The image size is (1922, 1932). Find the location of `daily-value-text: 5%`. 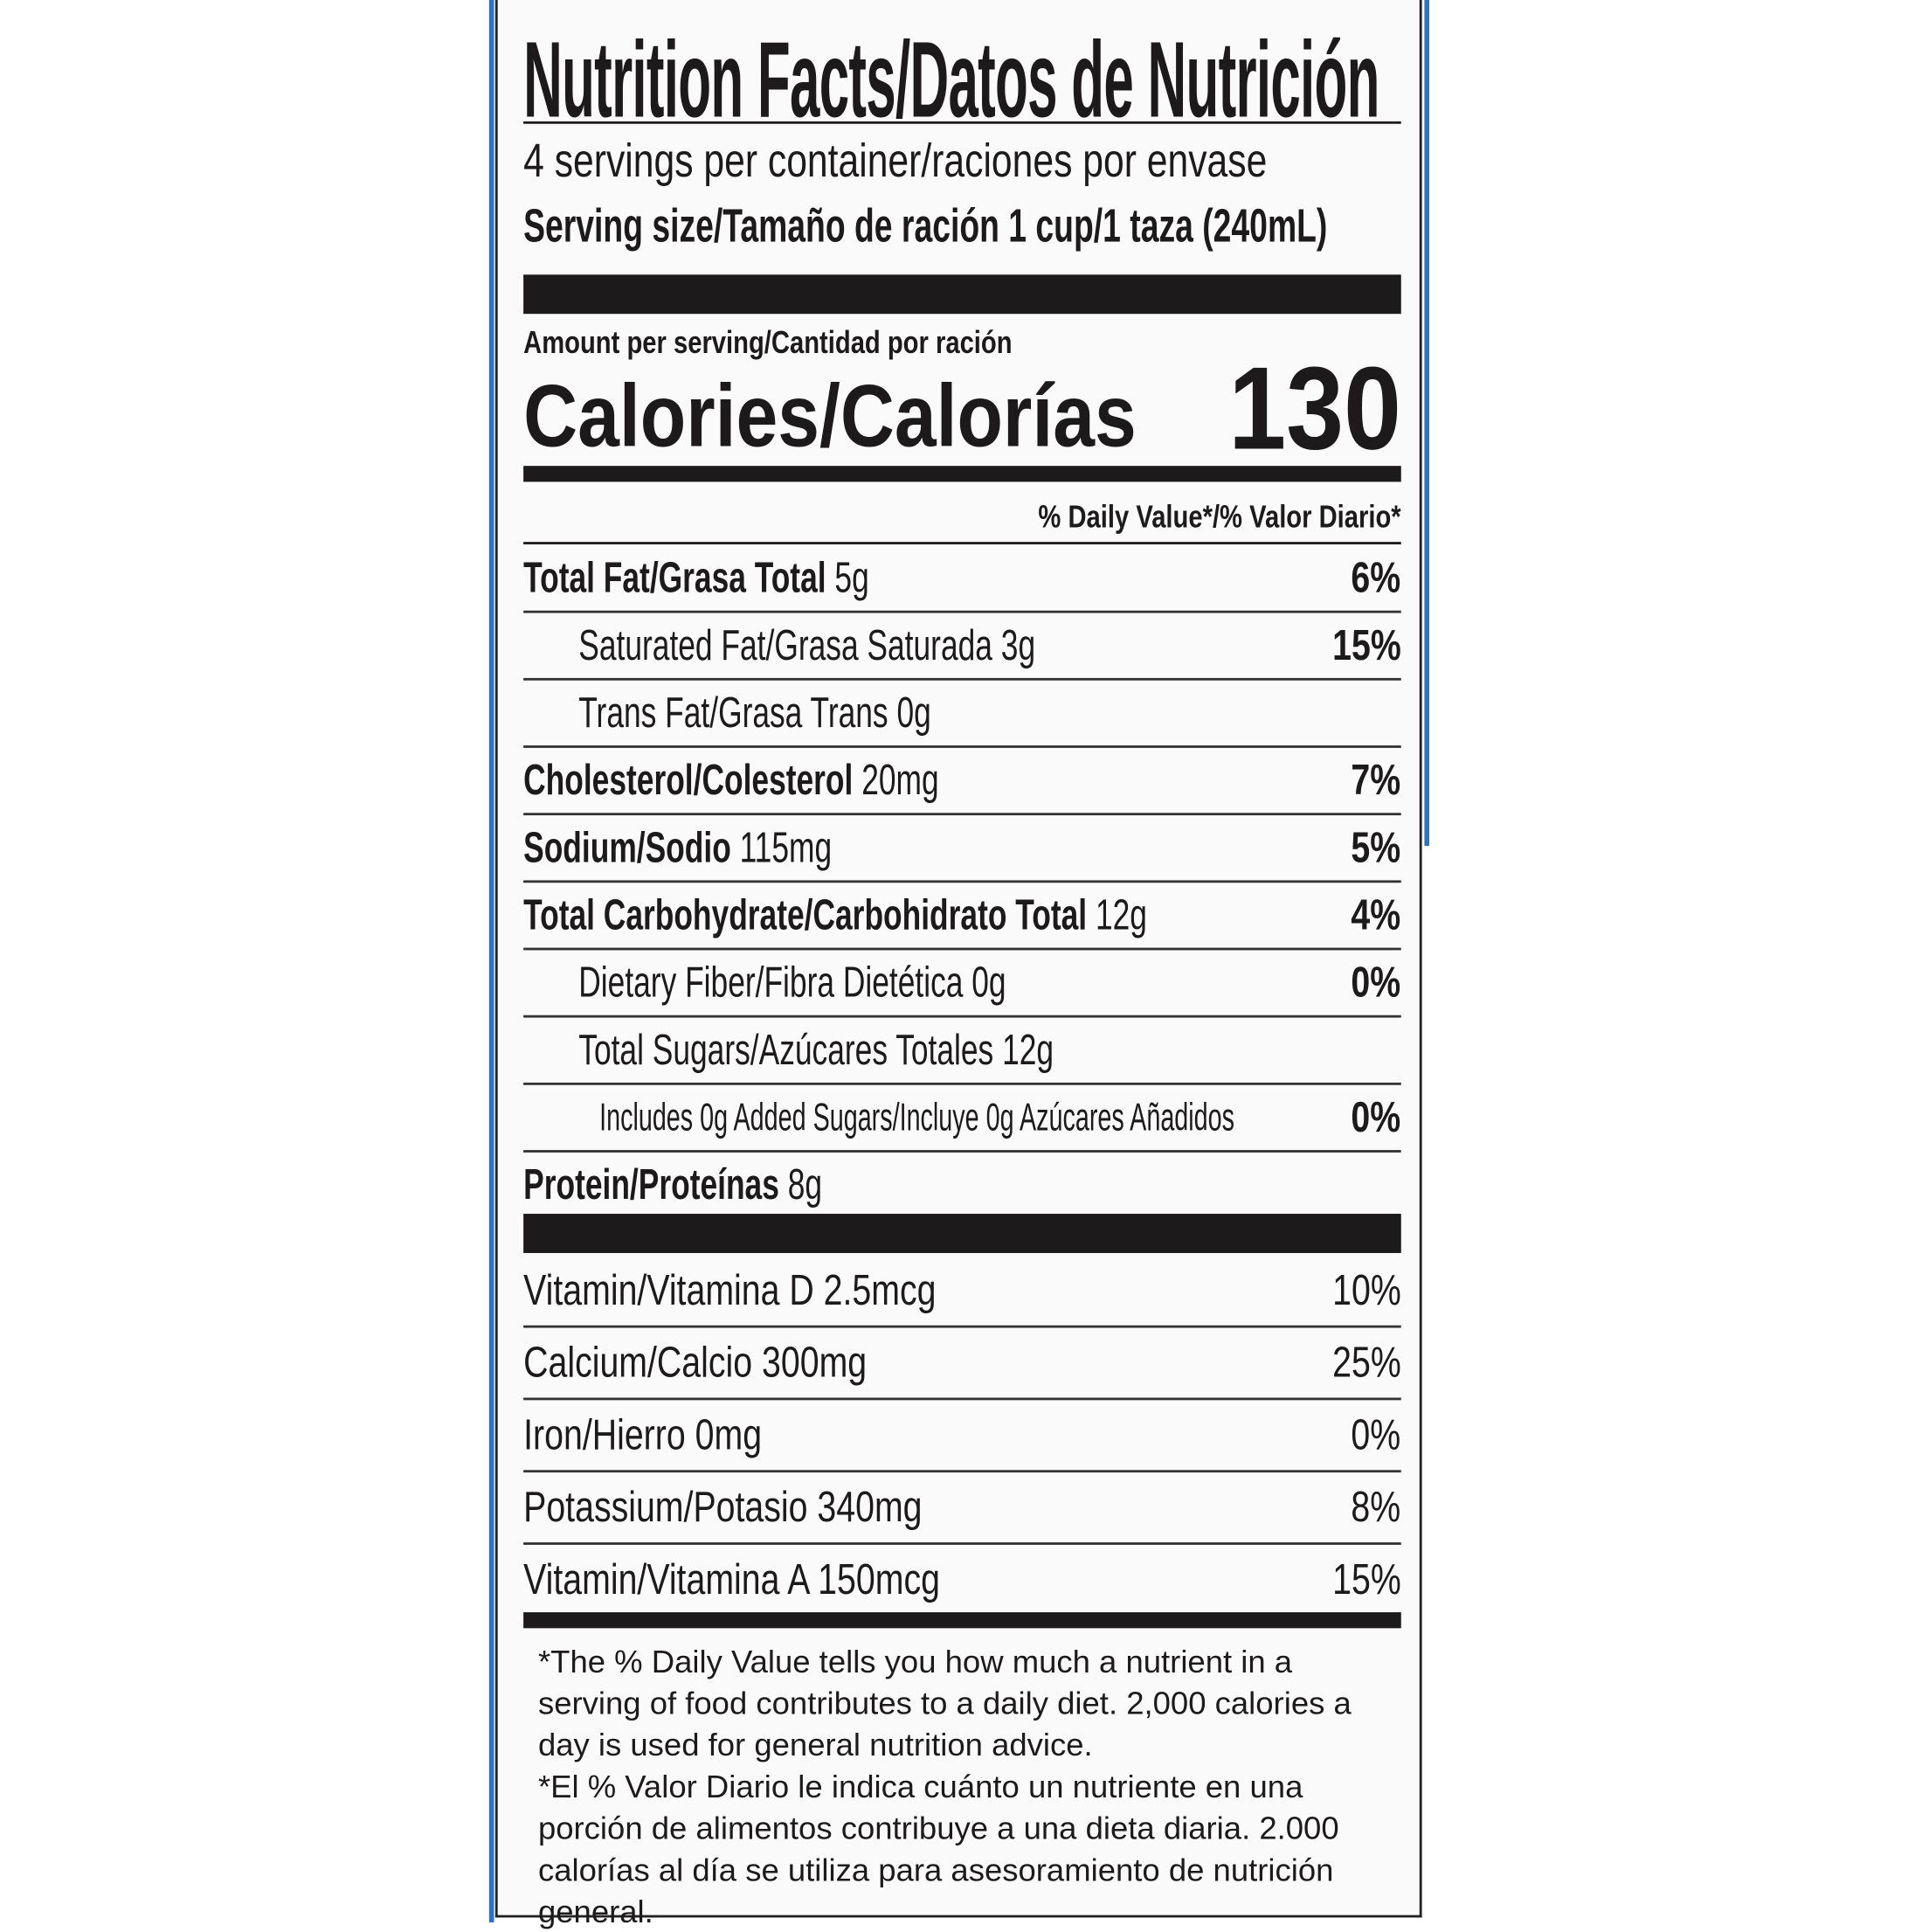

daily-value-text: 5% is located at coordinates (1376, 847).